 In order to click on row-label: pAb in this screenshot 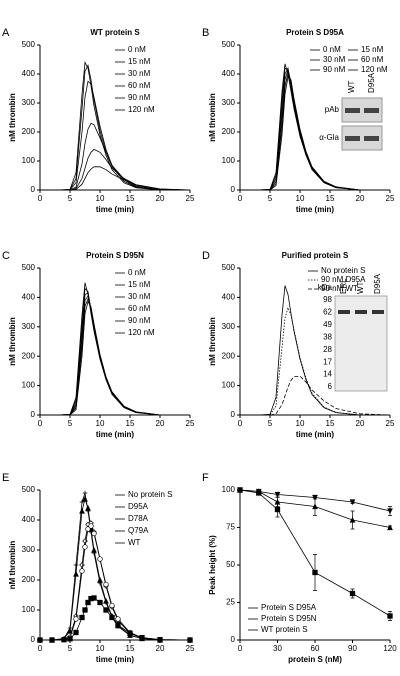, I will do `click(332, 109)`.